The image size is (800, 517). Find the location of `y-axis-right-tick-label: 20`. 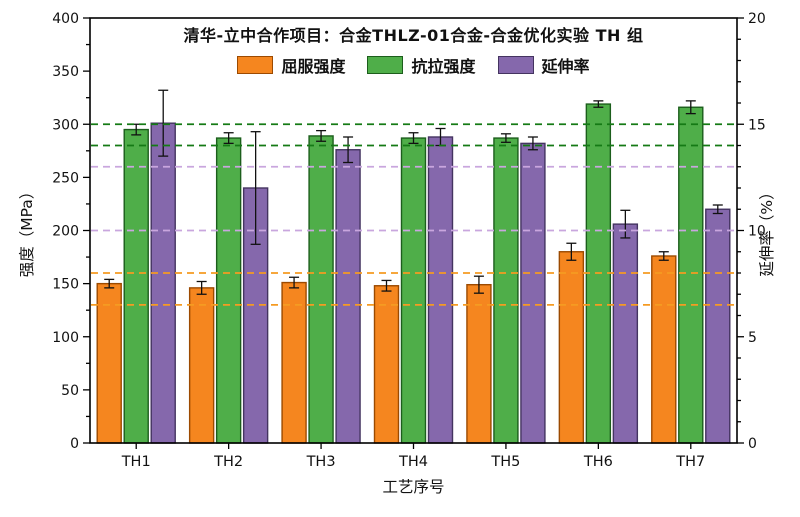

y-axis-right-tick-label: 20 is located at coordinates (757, 19).